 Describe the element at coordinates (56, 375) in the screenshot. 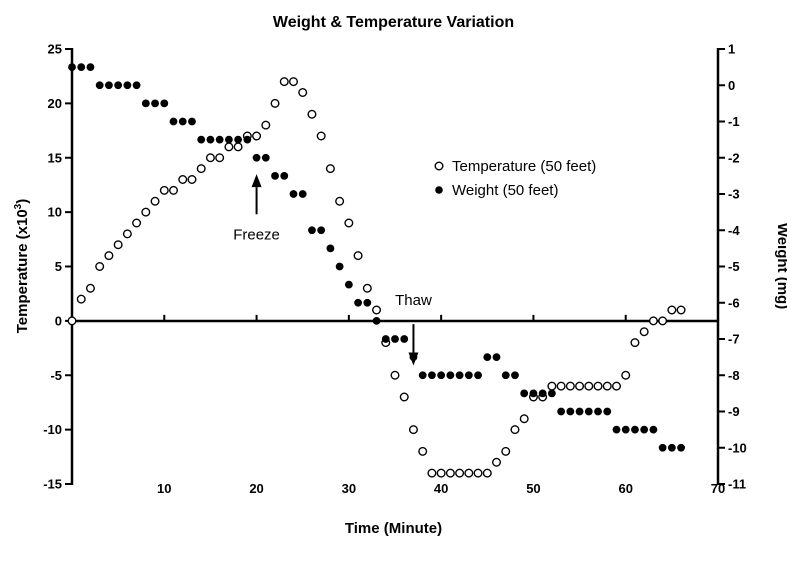

I see `left-y-tick-label: -5` at that location.